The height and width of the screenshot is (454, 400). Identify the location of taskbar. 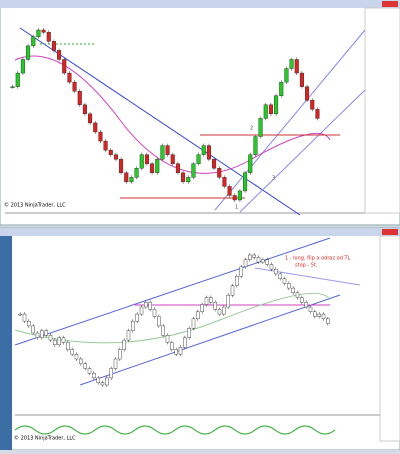
(6, 343).